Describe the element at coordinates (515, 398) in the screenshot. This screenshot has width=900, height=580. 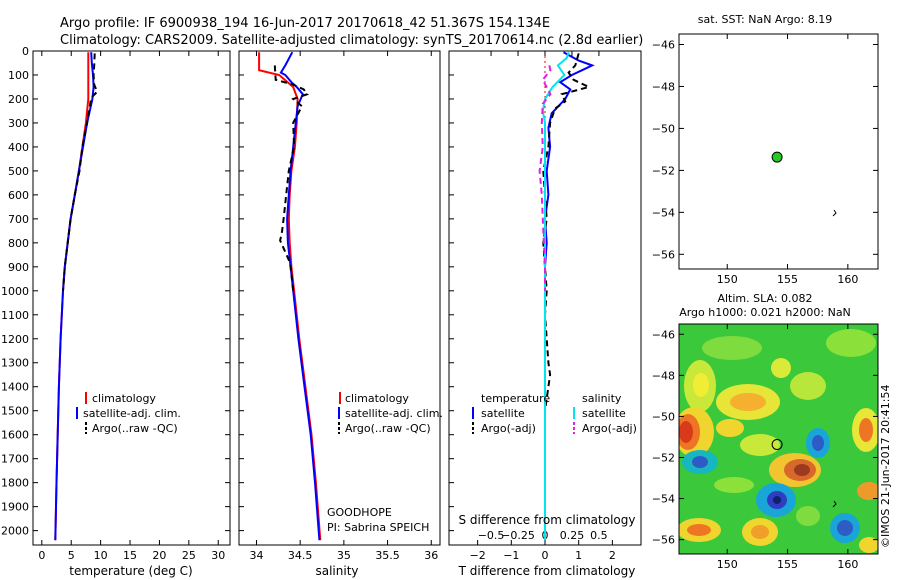
I see `legend-header-temperature: temperature` at that location.